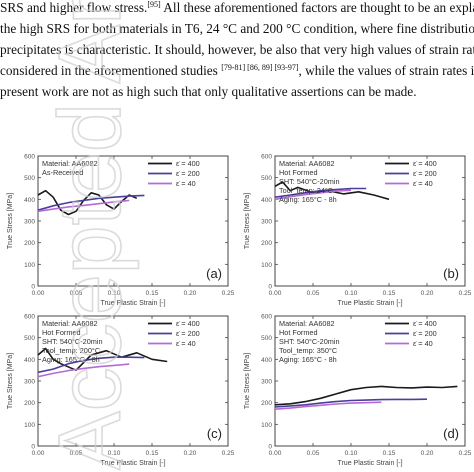 This screenshot has height=472, width=474. What do you see at coordinates (62, 172) in the screenshot?
I see `annotation-line: As-Received` at bounding box center [62, 172].